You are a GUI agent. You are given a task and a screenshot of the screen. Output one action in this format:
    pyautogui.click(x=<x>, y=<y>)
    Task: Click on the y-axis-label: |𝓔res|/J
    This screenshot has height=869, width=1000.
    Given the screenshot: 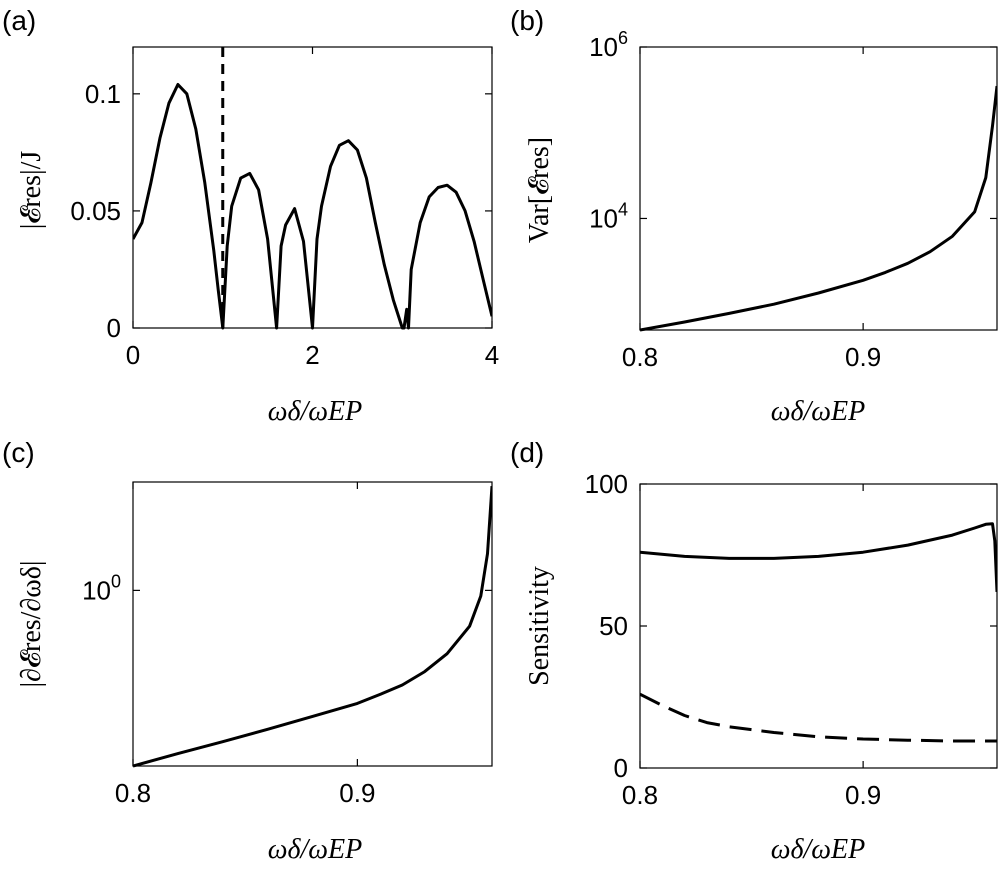 What is the action you would take?
    pyautogui.click(x=31, y=190)
    